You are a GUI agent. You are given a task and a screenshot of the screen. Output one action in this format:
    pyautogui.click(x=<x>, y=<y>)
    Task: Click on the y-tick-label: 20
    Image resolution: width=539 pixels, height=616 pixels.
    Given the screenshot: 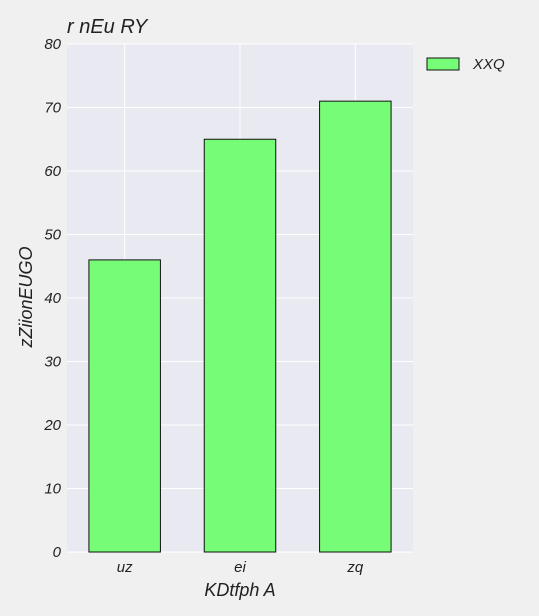 What is the action you would take?
    pyautogui.click(x=52, y=425)
    